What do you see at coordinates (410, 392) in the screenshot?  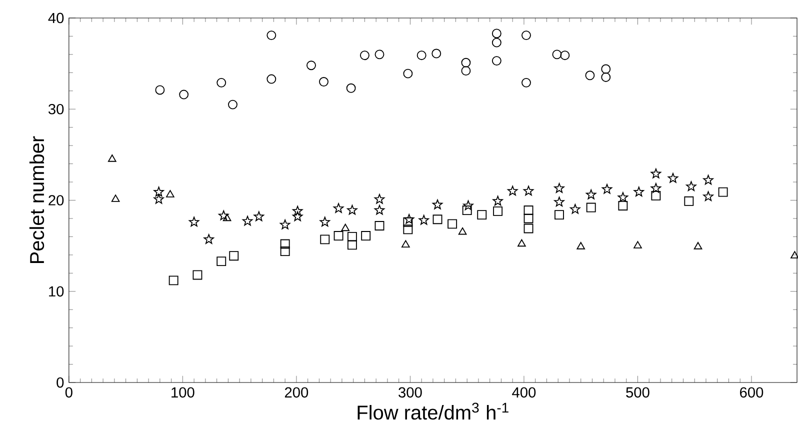 I see `x-tick-label: 300` at bounding box center [410, 392].